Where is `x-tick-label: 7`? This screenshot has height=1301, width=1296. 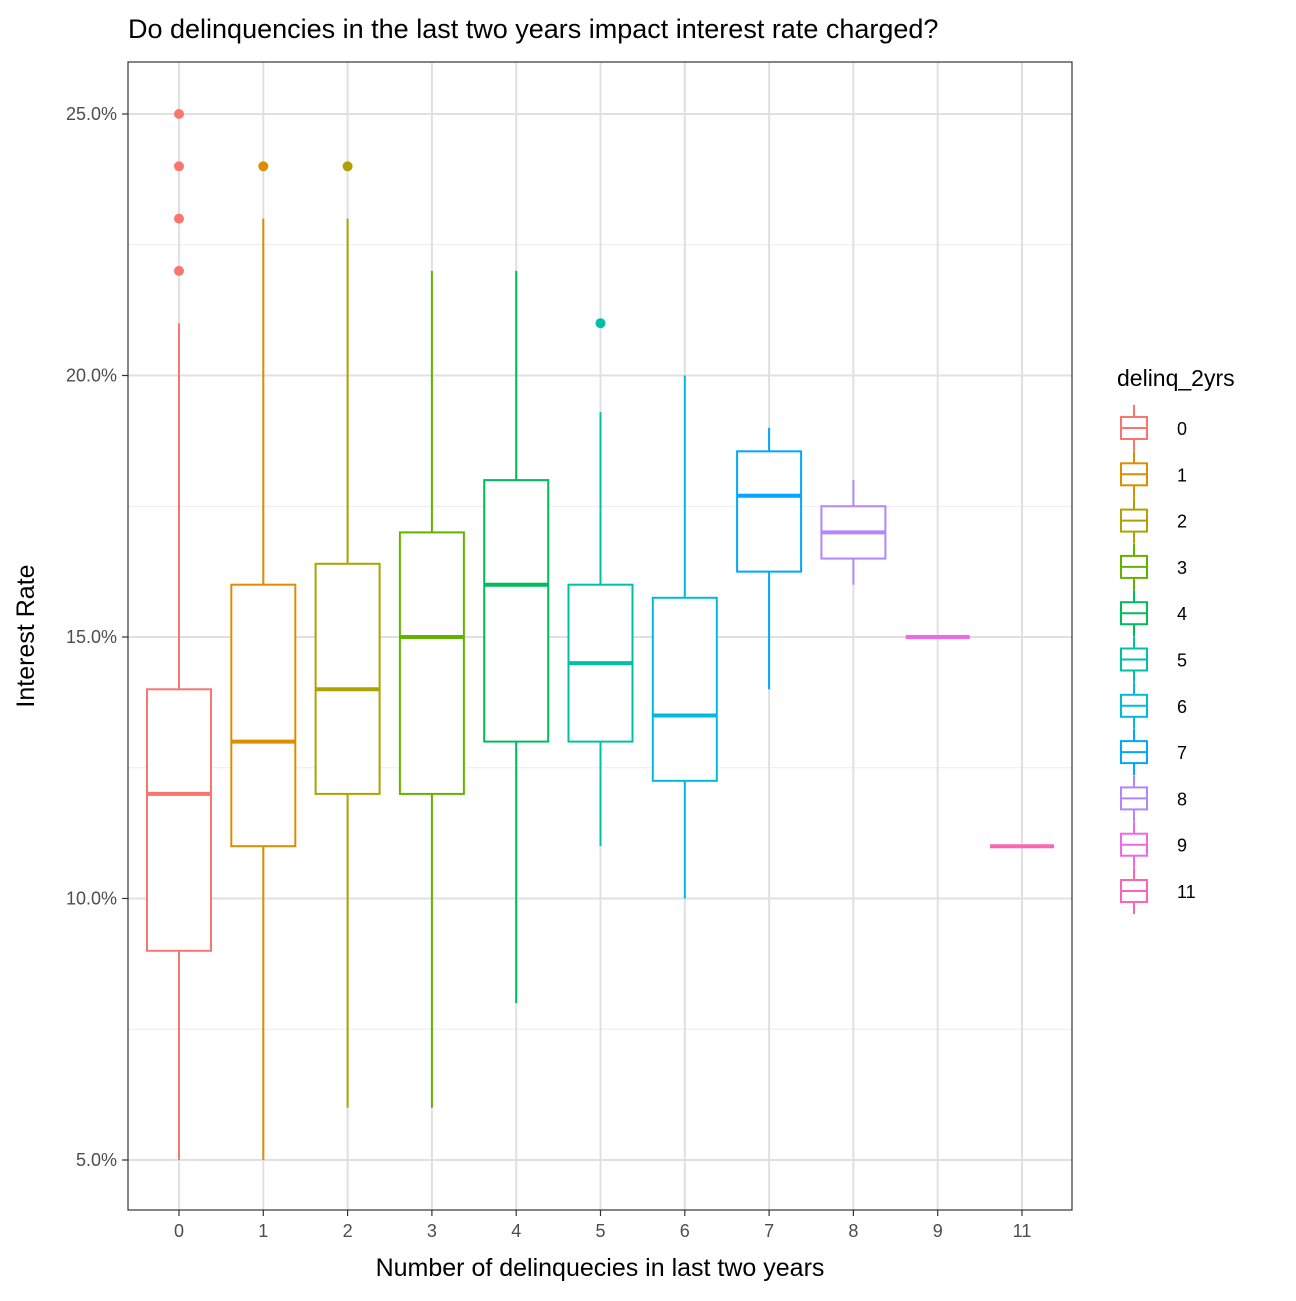
x-tick-label: 7 is located at coordinates (769, 1231).